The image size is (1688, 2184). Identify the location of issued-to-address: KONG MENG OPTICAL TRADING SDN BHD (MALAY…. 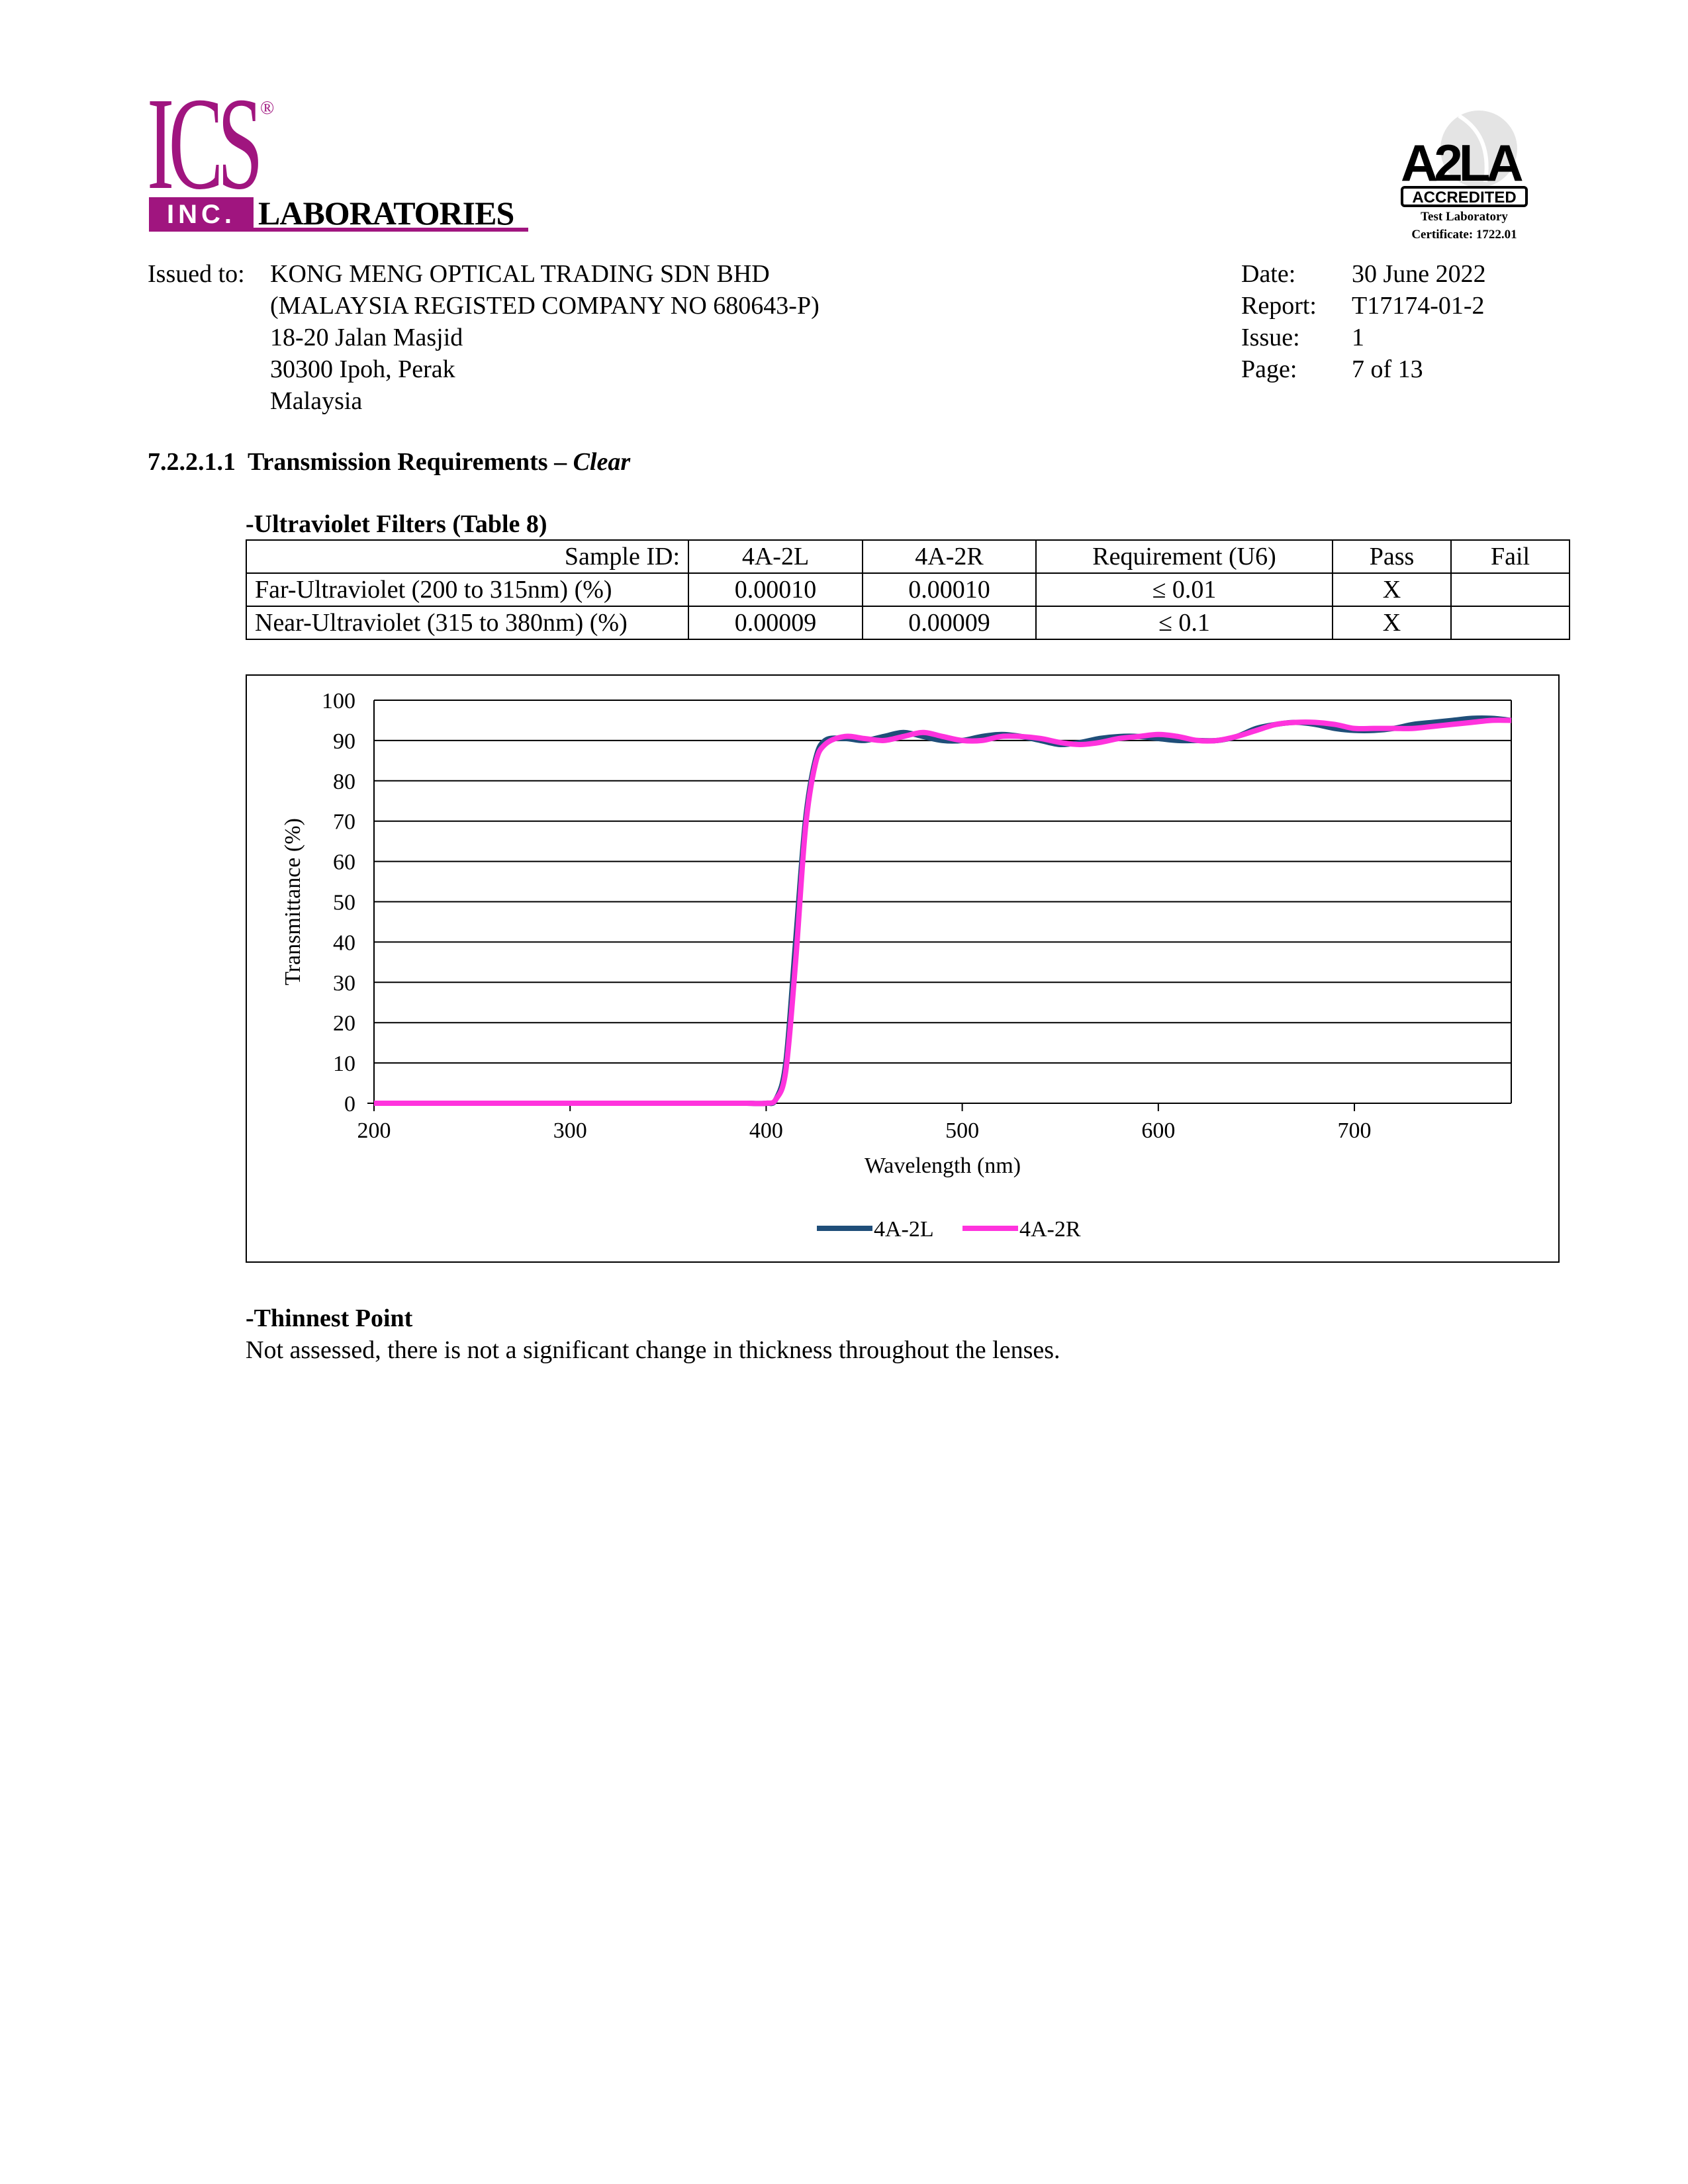
(545, 337).